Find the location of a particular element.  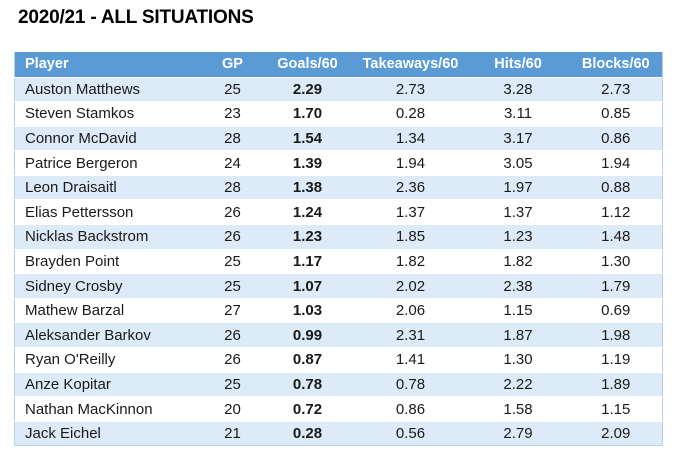

stat-cell: 1.12 is located at coordinates (616, 212).